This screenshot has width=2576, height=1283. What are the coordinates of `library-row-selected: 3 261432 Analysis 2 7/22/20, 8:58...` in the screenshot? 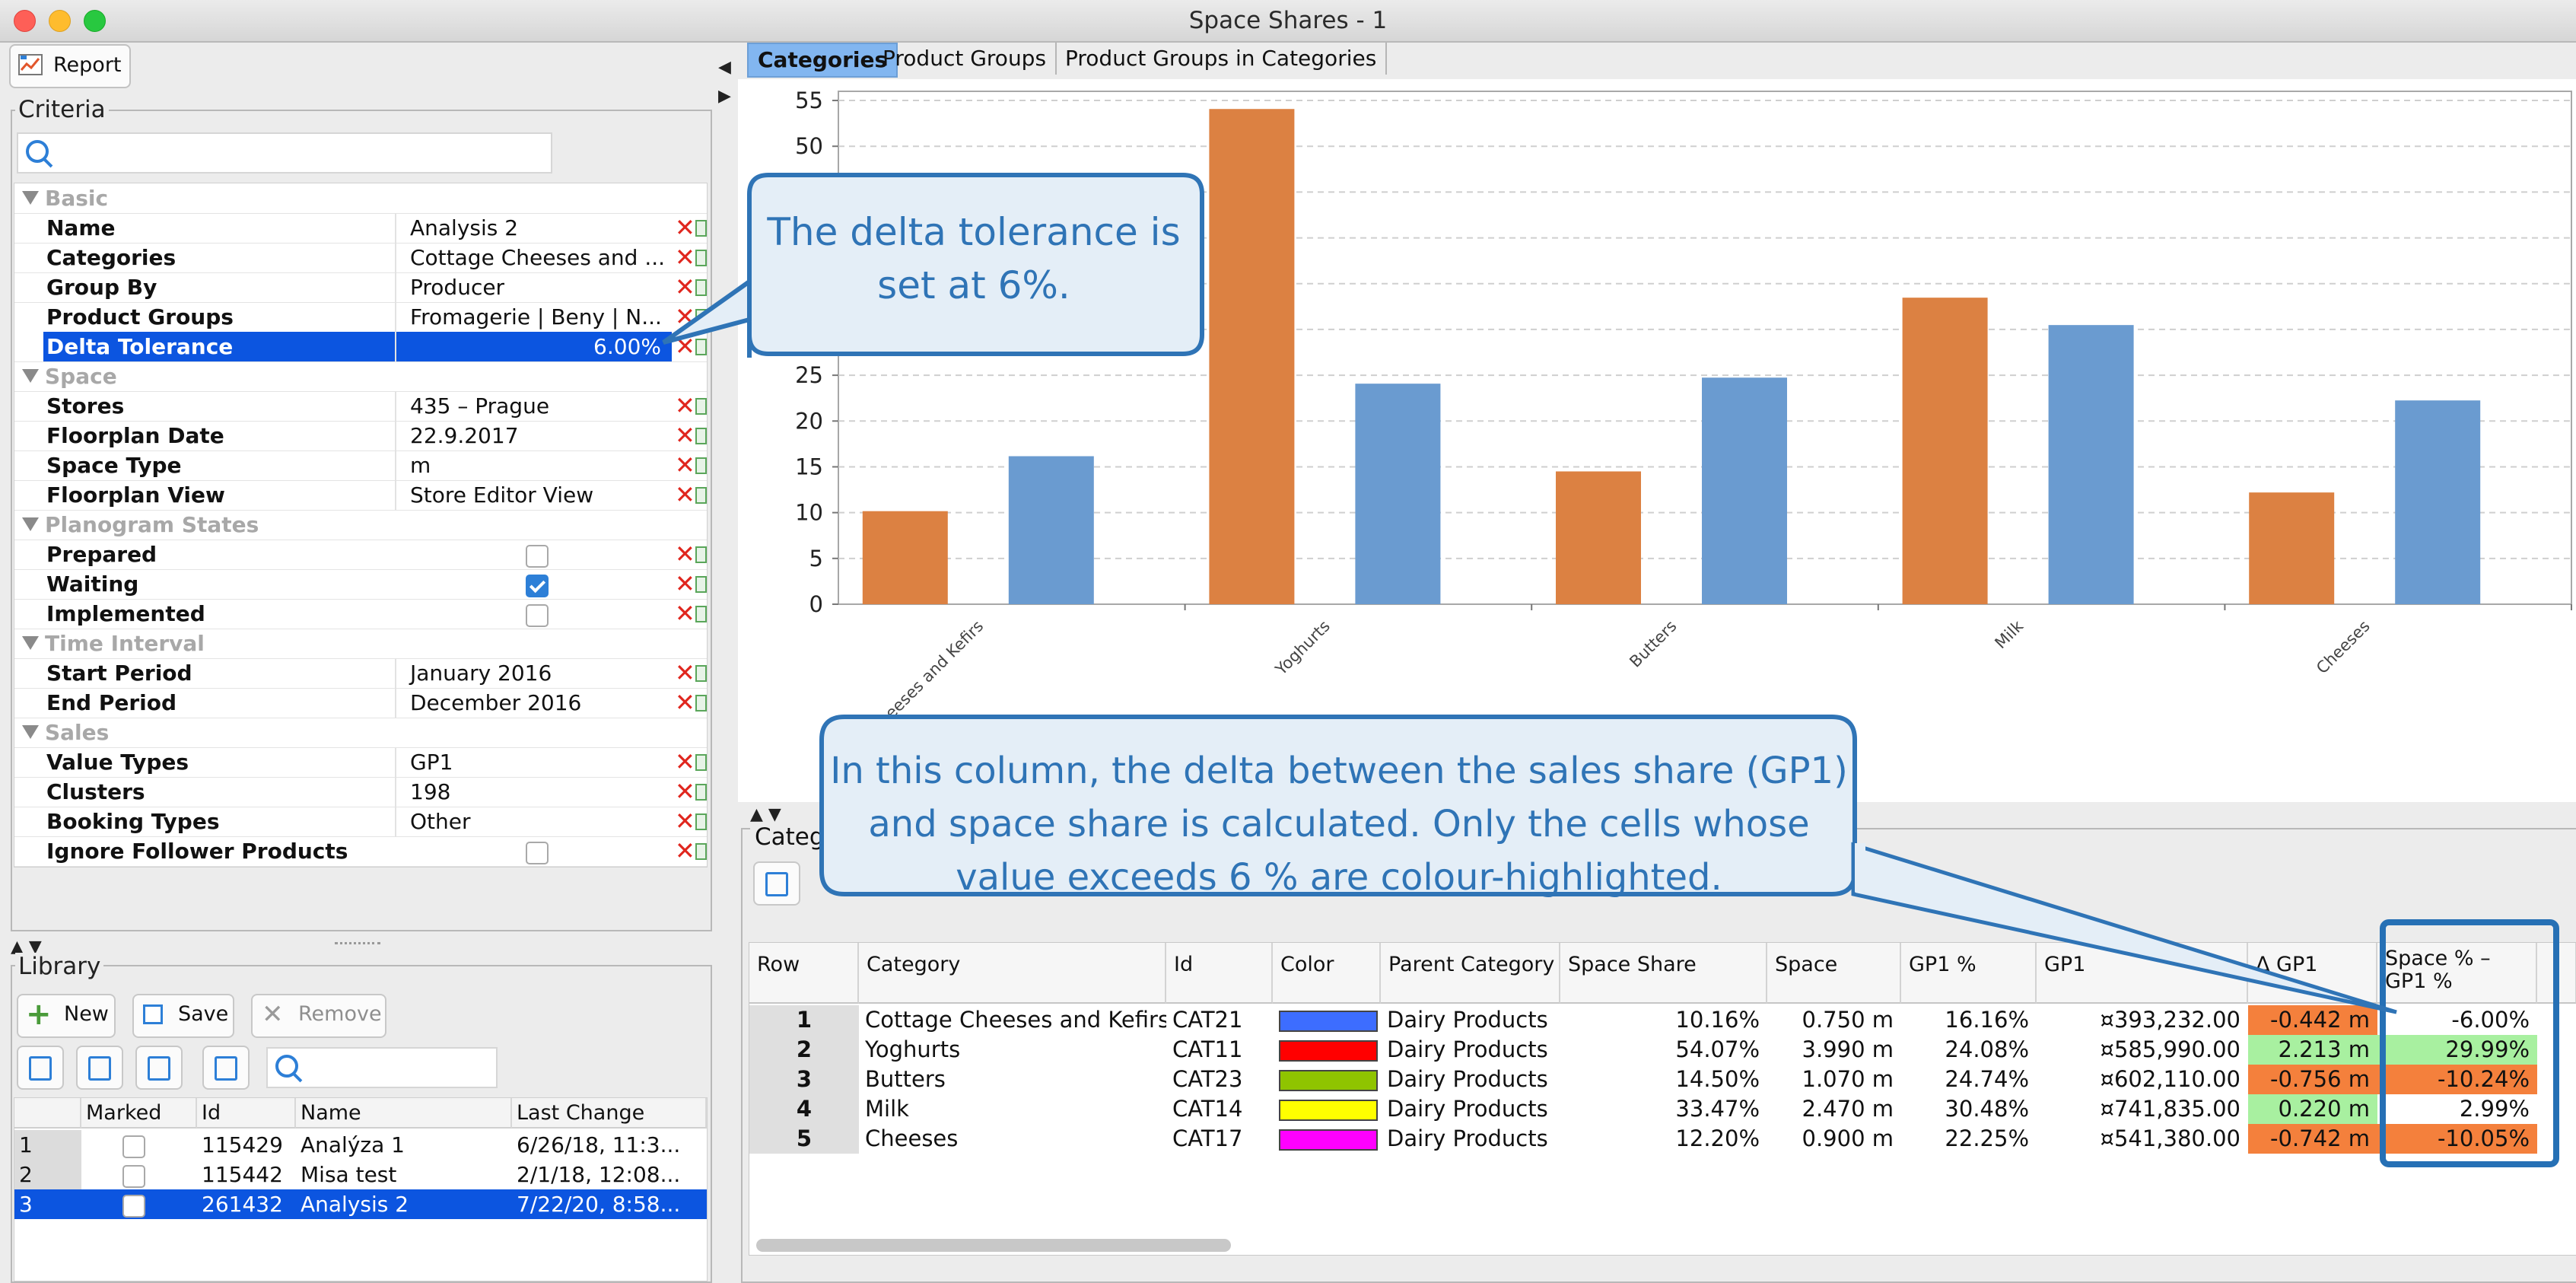 It's located at (361, 1204).